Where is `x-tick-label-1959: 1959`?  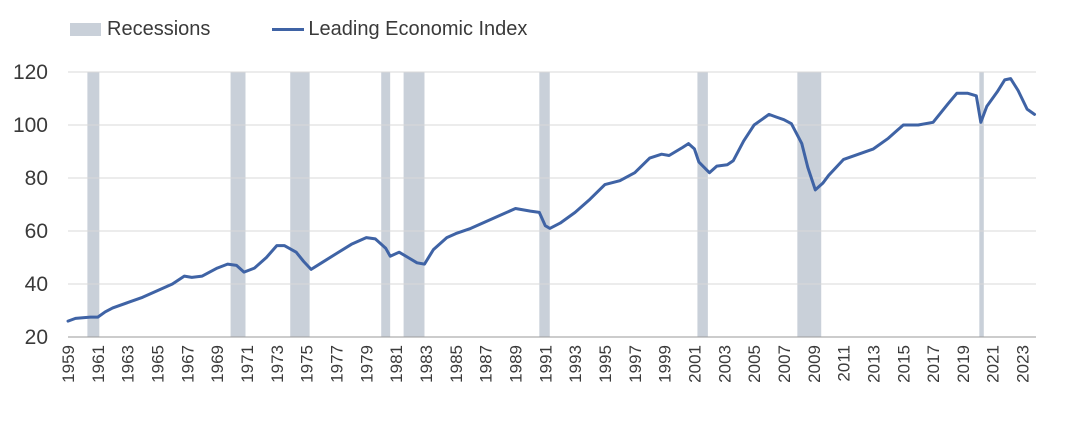
x-tick-label-1959: 1959 is located at coordinates (68, 364).